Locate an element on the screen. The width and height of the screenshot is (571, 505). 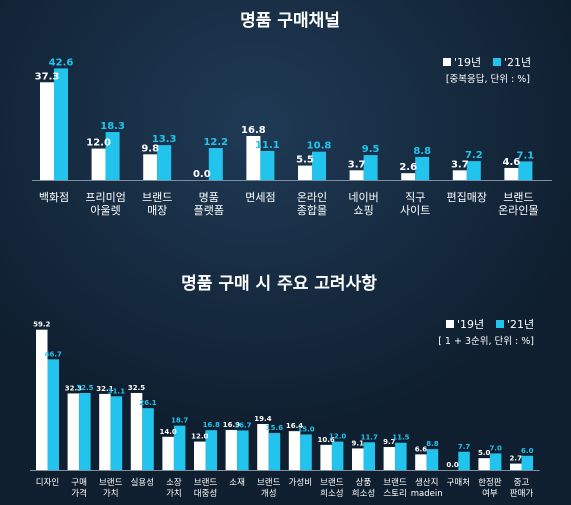
chart1-category-3: 명품 플랫폼 is located at coordinates (209, 204).